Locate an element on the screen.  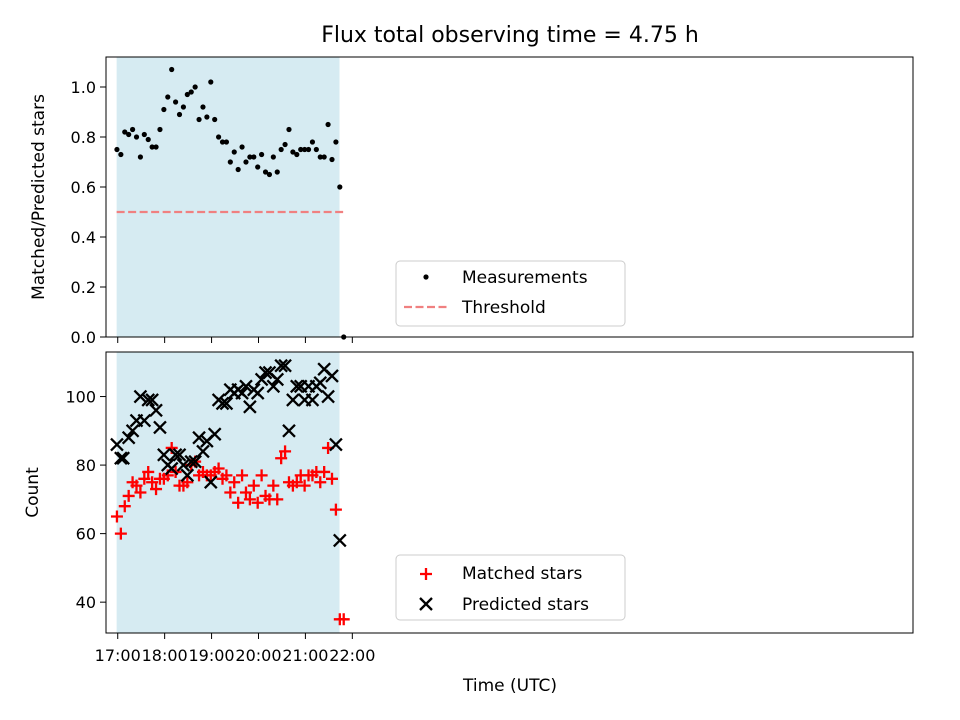
bottom-ytick-label: 60 is located at coordinates (86, 534).